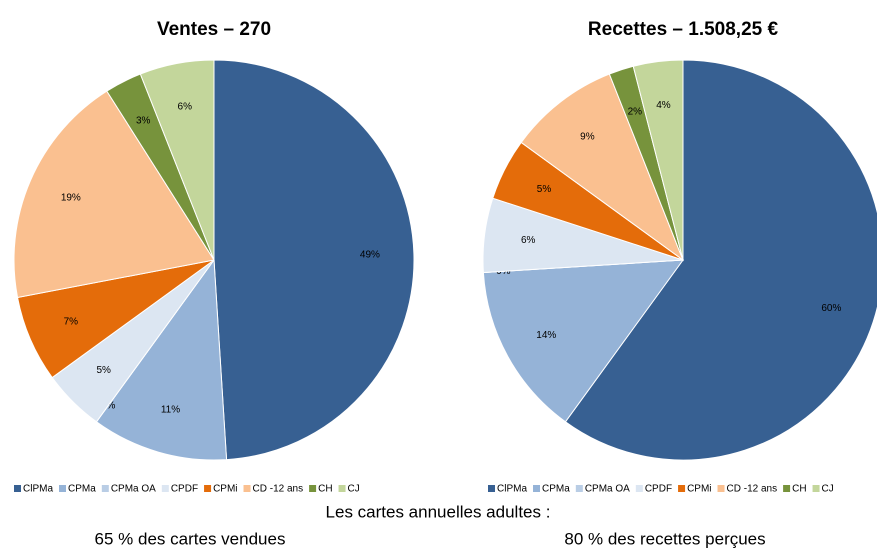 The width and height of the screenshot is (877, 553). Describe the element at coordinates (214, 29) in the screenshot. I see `chart-title: Ventes – 270` at that location.